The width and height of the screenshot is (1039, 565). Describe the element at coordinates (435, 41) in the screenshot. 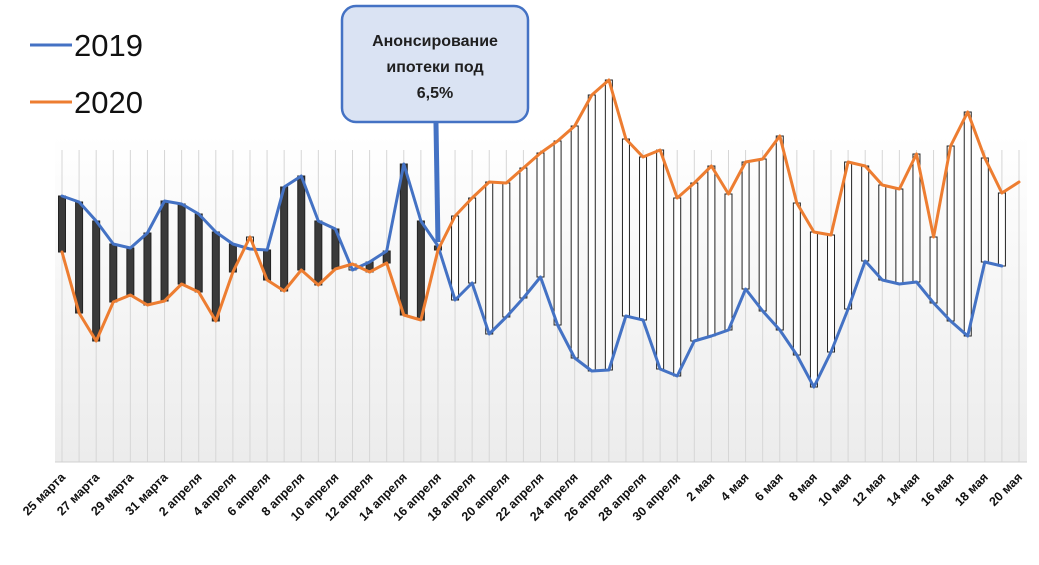

I see `callout-line-1: Анонсирование` at that location.